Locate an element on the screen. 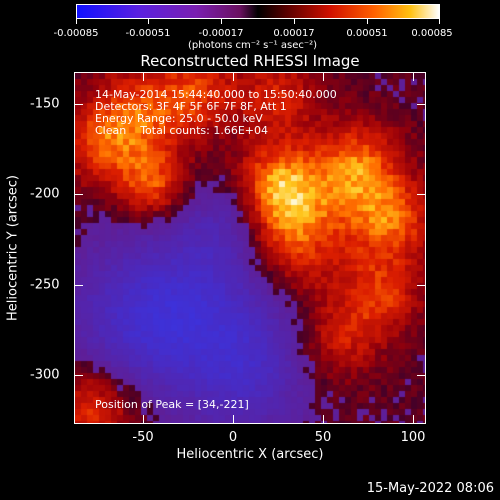 The image size is (500, 500). colorbar-tick-label: 0.00017 is located at coordinates (294, 33).